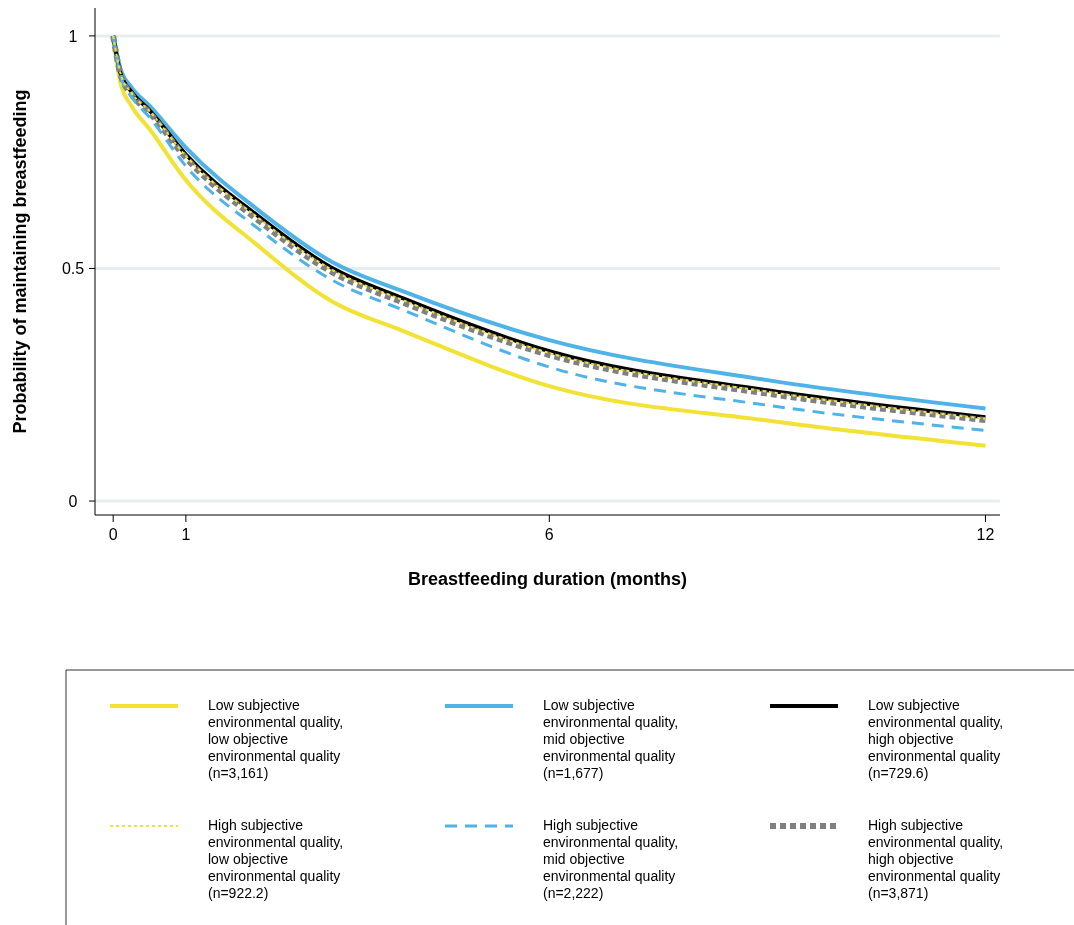 The width and height of the screenshot is (1074, 925). Describe the element at coordinates (547, 579) in the screenshot. I see `x-axis-title: Breastfeeding duration (months)` at that location.